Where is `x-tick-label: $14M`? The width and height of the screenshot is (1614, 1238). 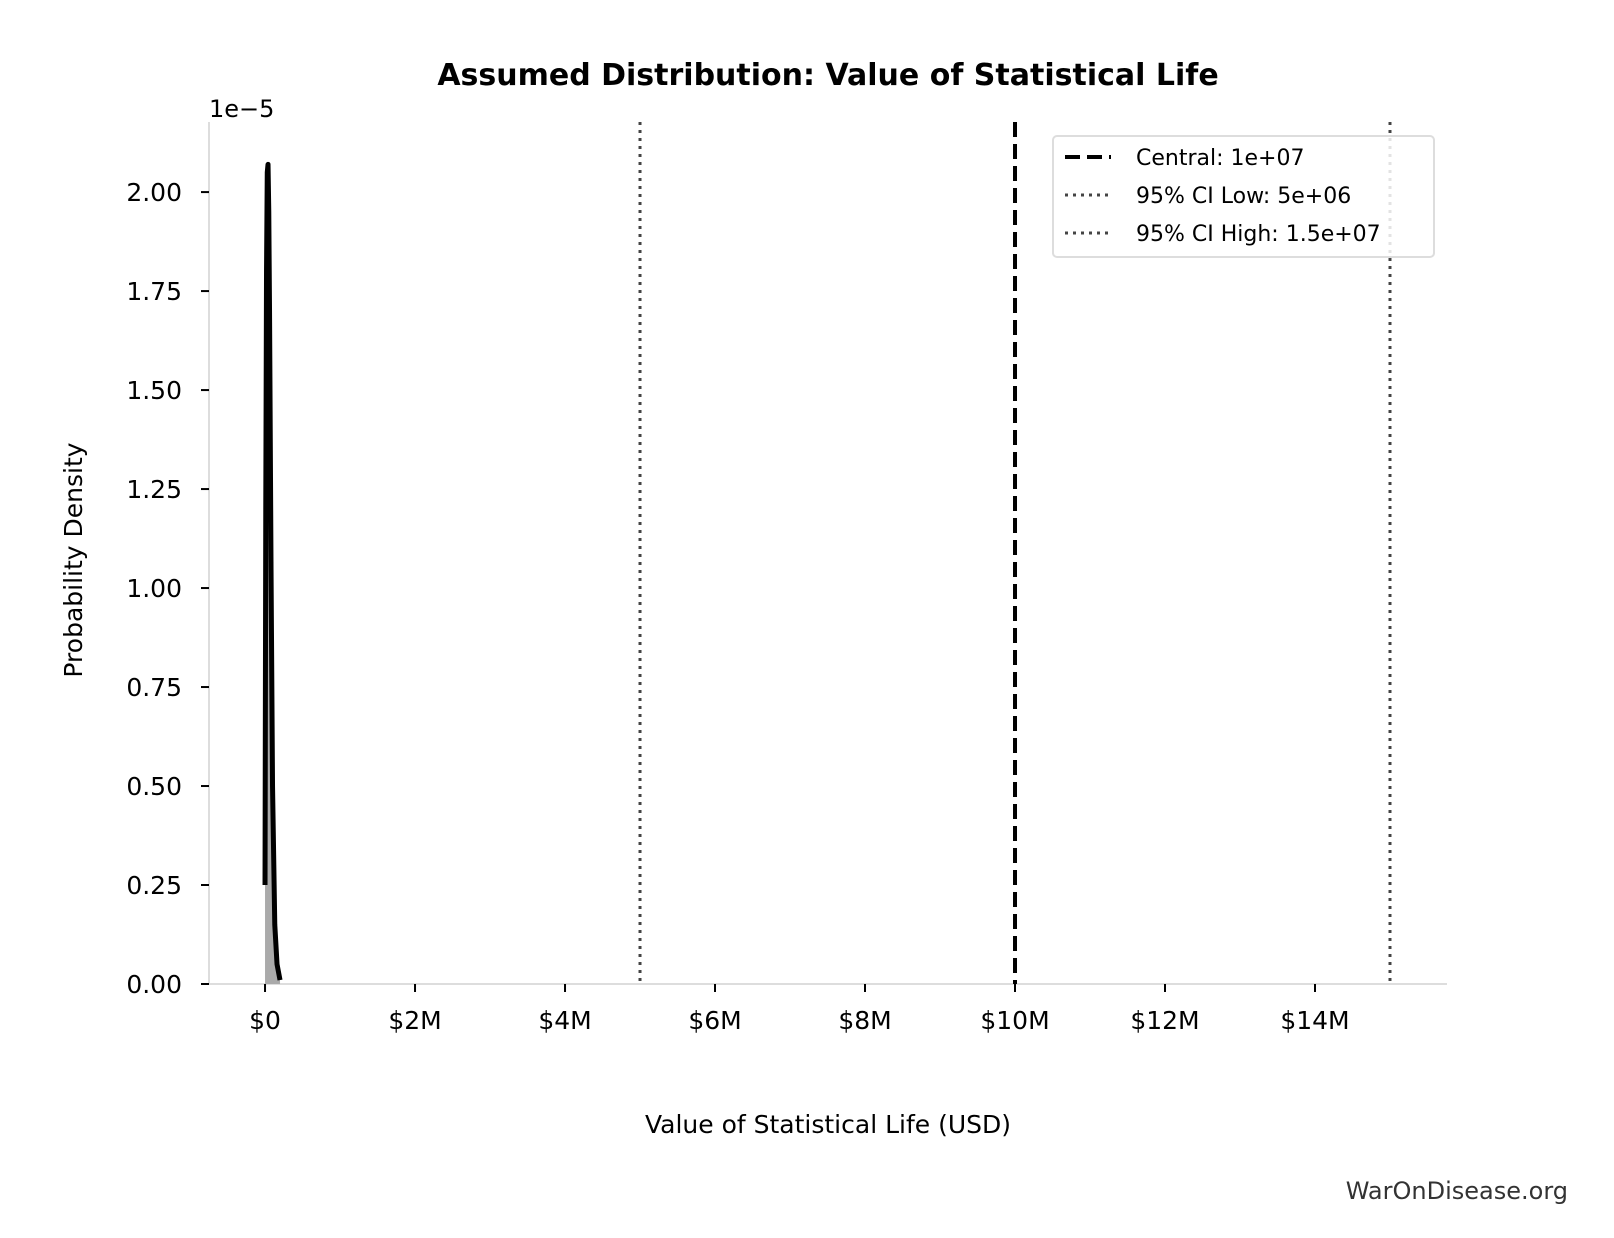 x-tick-label: $14M is located at coordinates (1314, 1020).